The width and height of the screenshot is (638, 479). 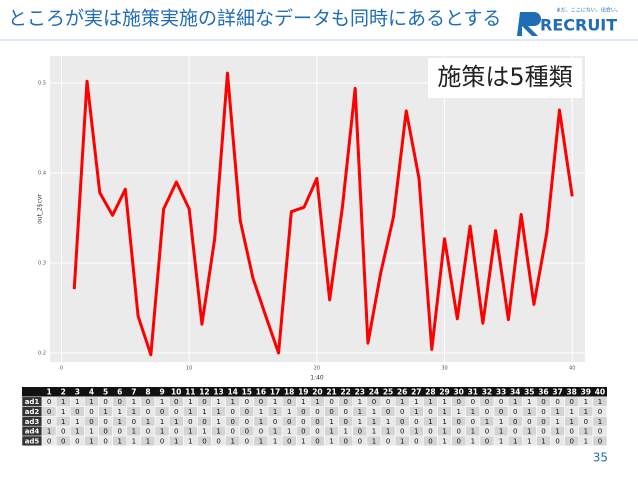 What do you see at coordinates (317, 378) in the screenshot?
I see `x-axis-label: 1:40` at bounding box center [317, 378].